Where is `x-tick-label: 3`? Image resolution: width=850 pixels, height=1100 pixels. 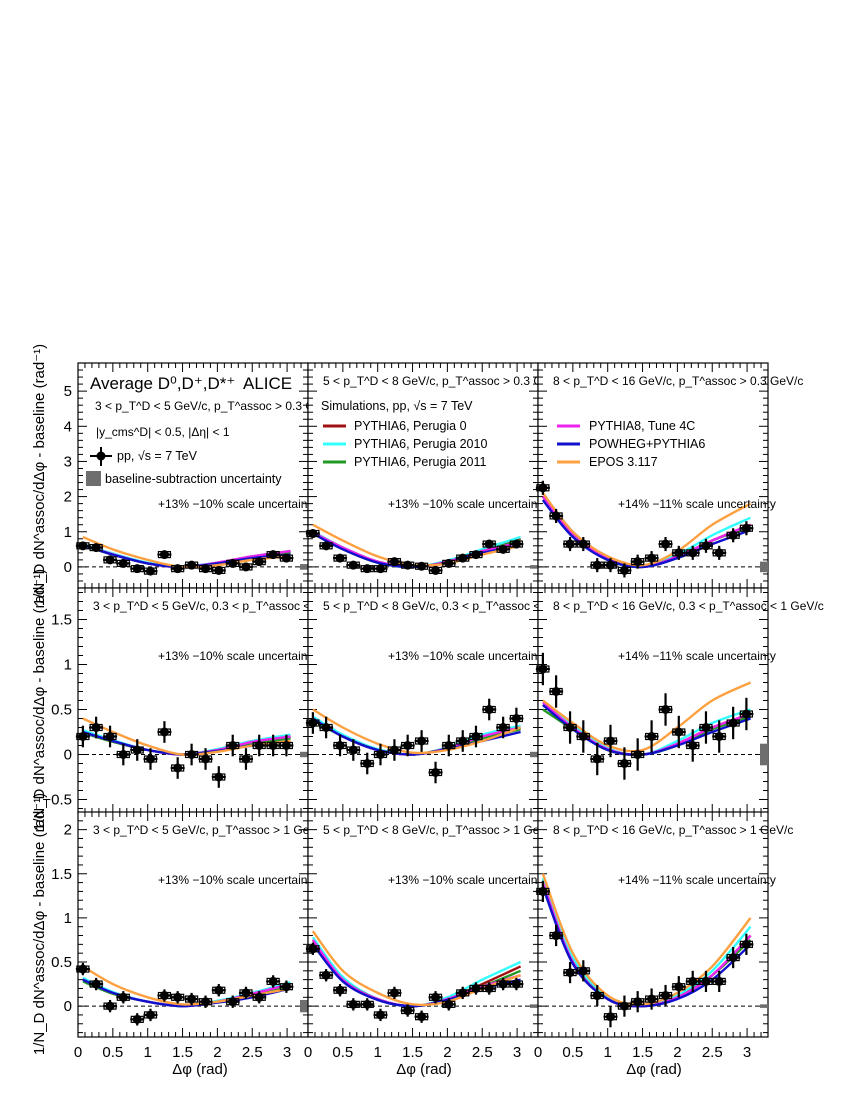
x-tick-label: 3 is located at coordinates (747, 1052).